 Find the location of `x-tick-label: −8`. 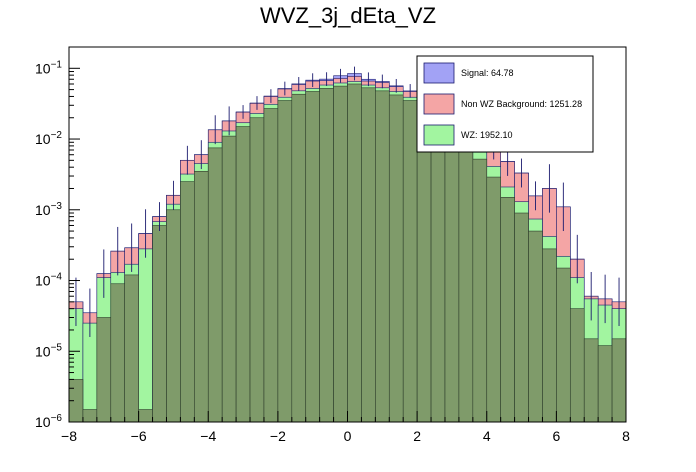

x-tick-label: −8 is located at coordinates (69, 436).